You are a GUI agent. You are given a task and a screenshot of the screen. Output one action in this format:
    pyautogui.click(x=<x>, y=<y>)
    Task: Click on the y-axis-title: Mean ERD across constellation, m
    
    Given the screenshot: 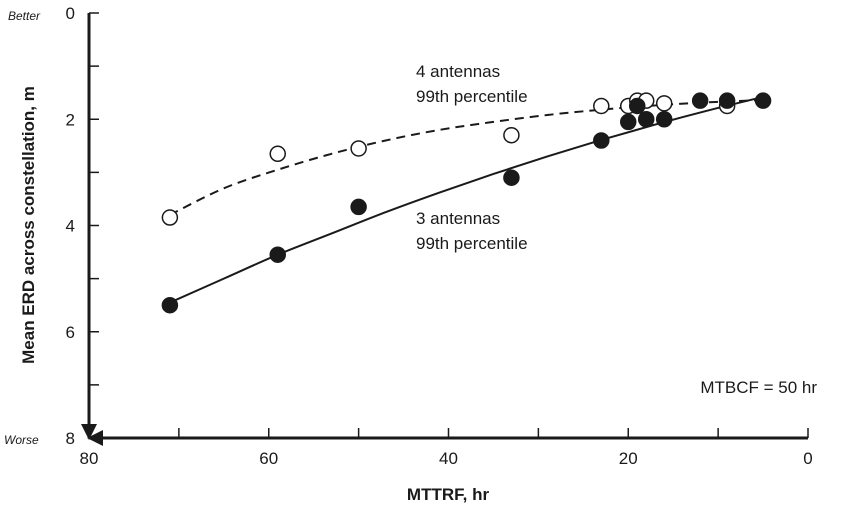 What is the action you would take?
    pyautogui.click(x=28, y=225)
    